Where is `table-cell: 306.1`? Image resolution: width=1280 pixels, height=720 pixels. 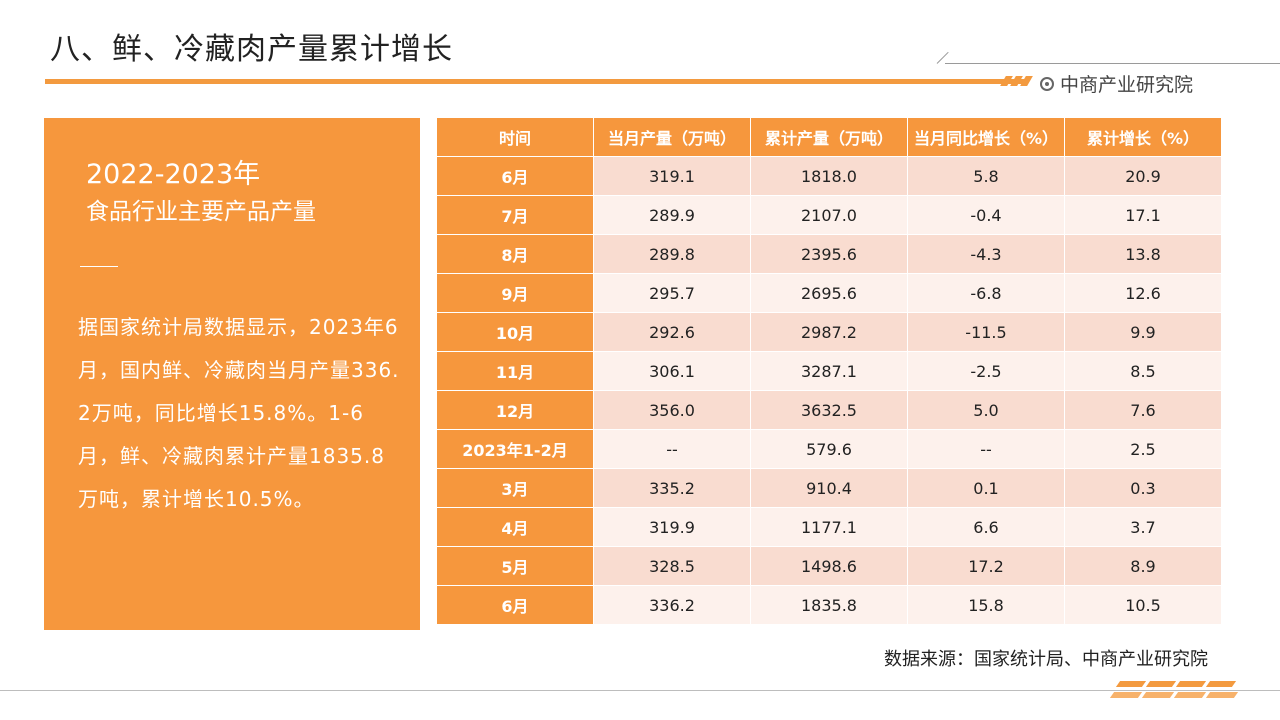 table-cell: 306.1 is located at coordinates (672, 371).